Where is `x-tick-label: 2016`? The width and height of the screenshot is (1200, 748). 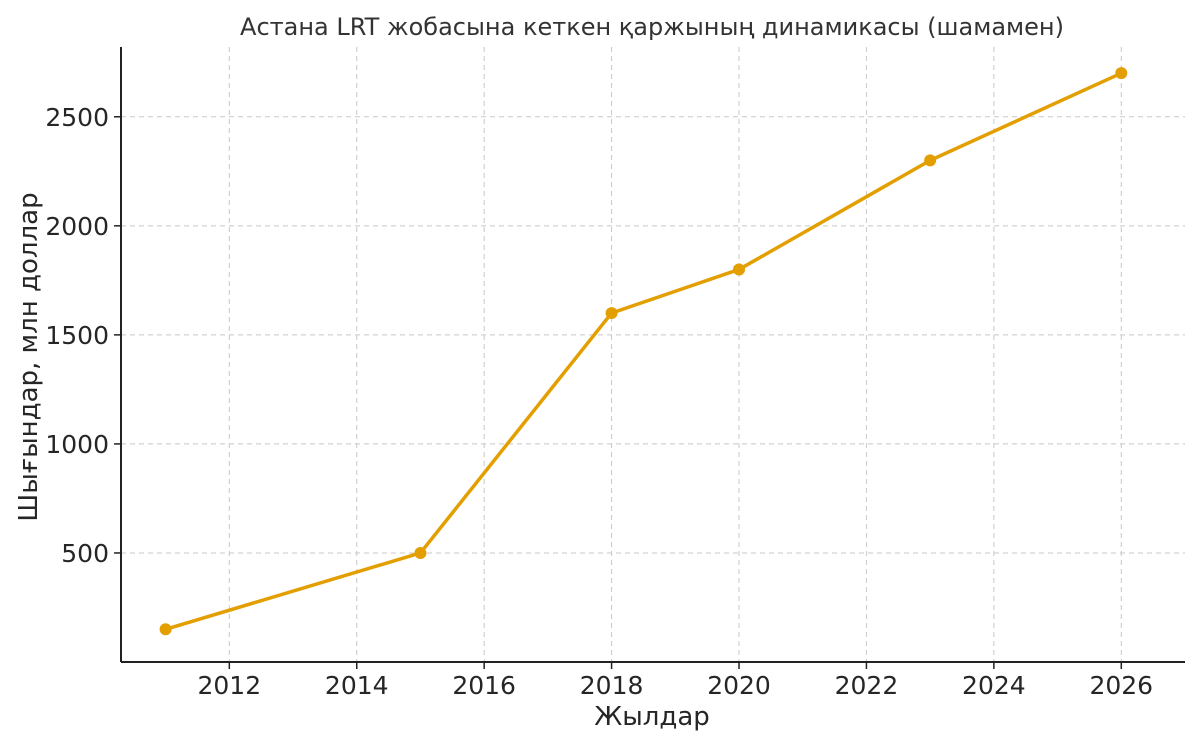
x-tick-label: 2016 is located at coordinates (484, 685).